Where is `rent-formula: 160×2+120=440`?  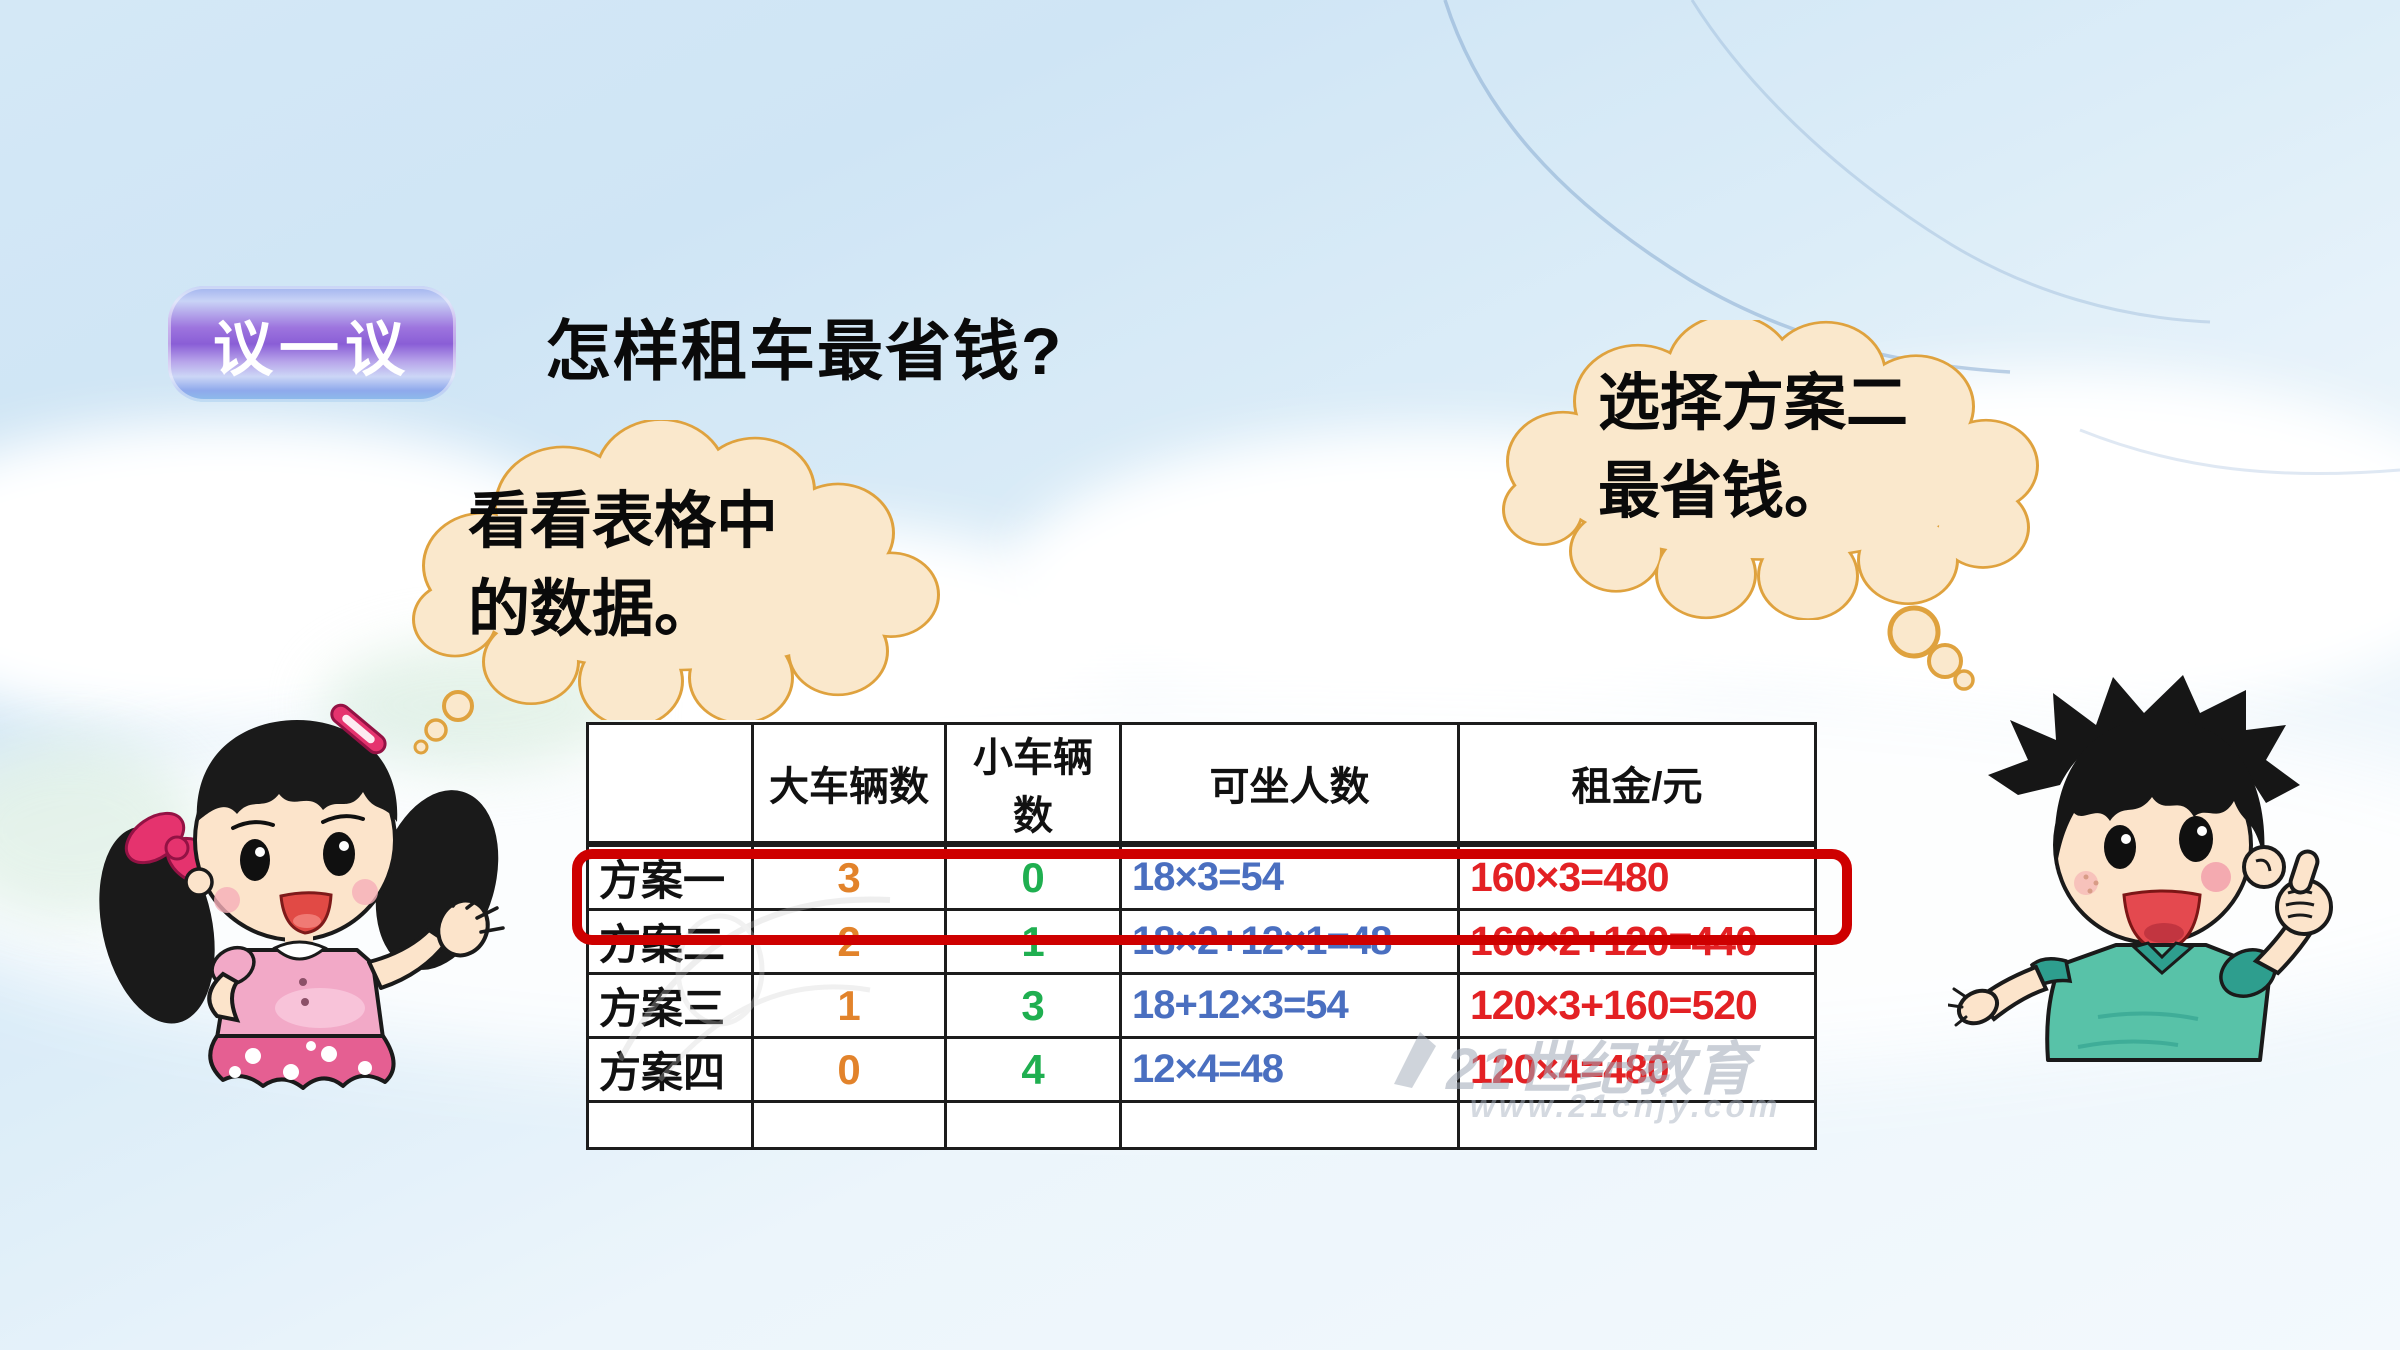 rent-formula: 160×2+120=440 is located at coordinates (1637, 941).